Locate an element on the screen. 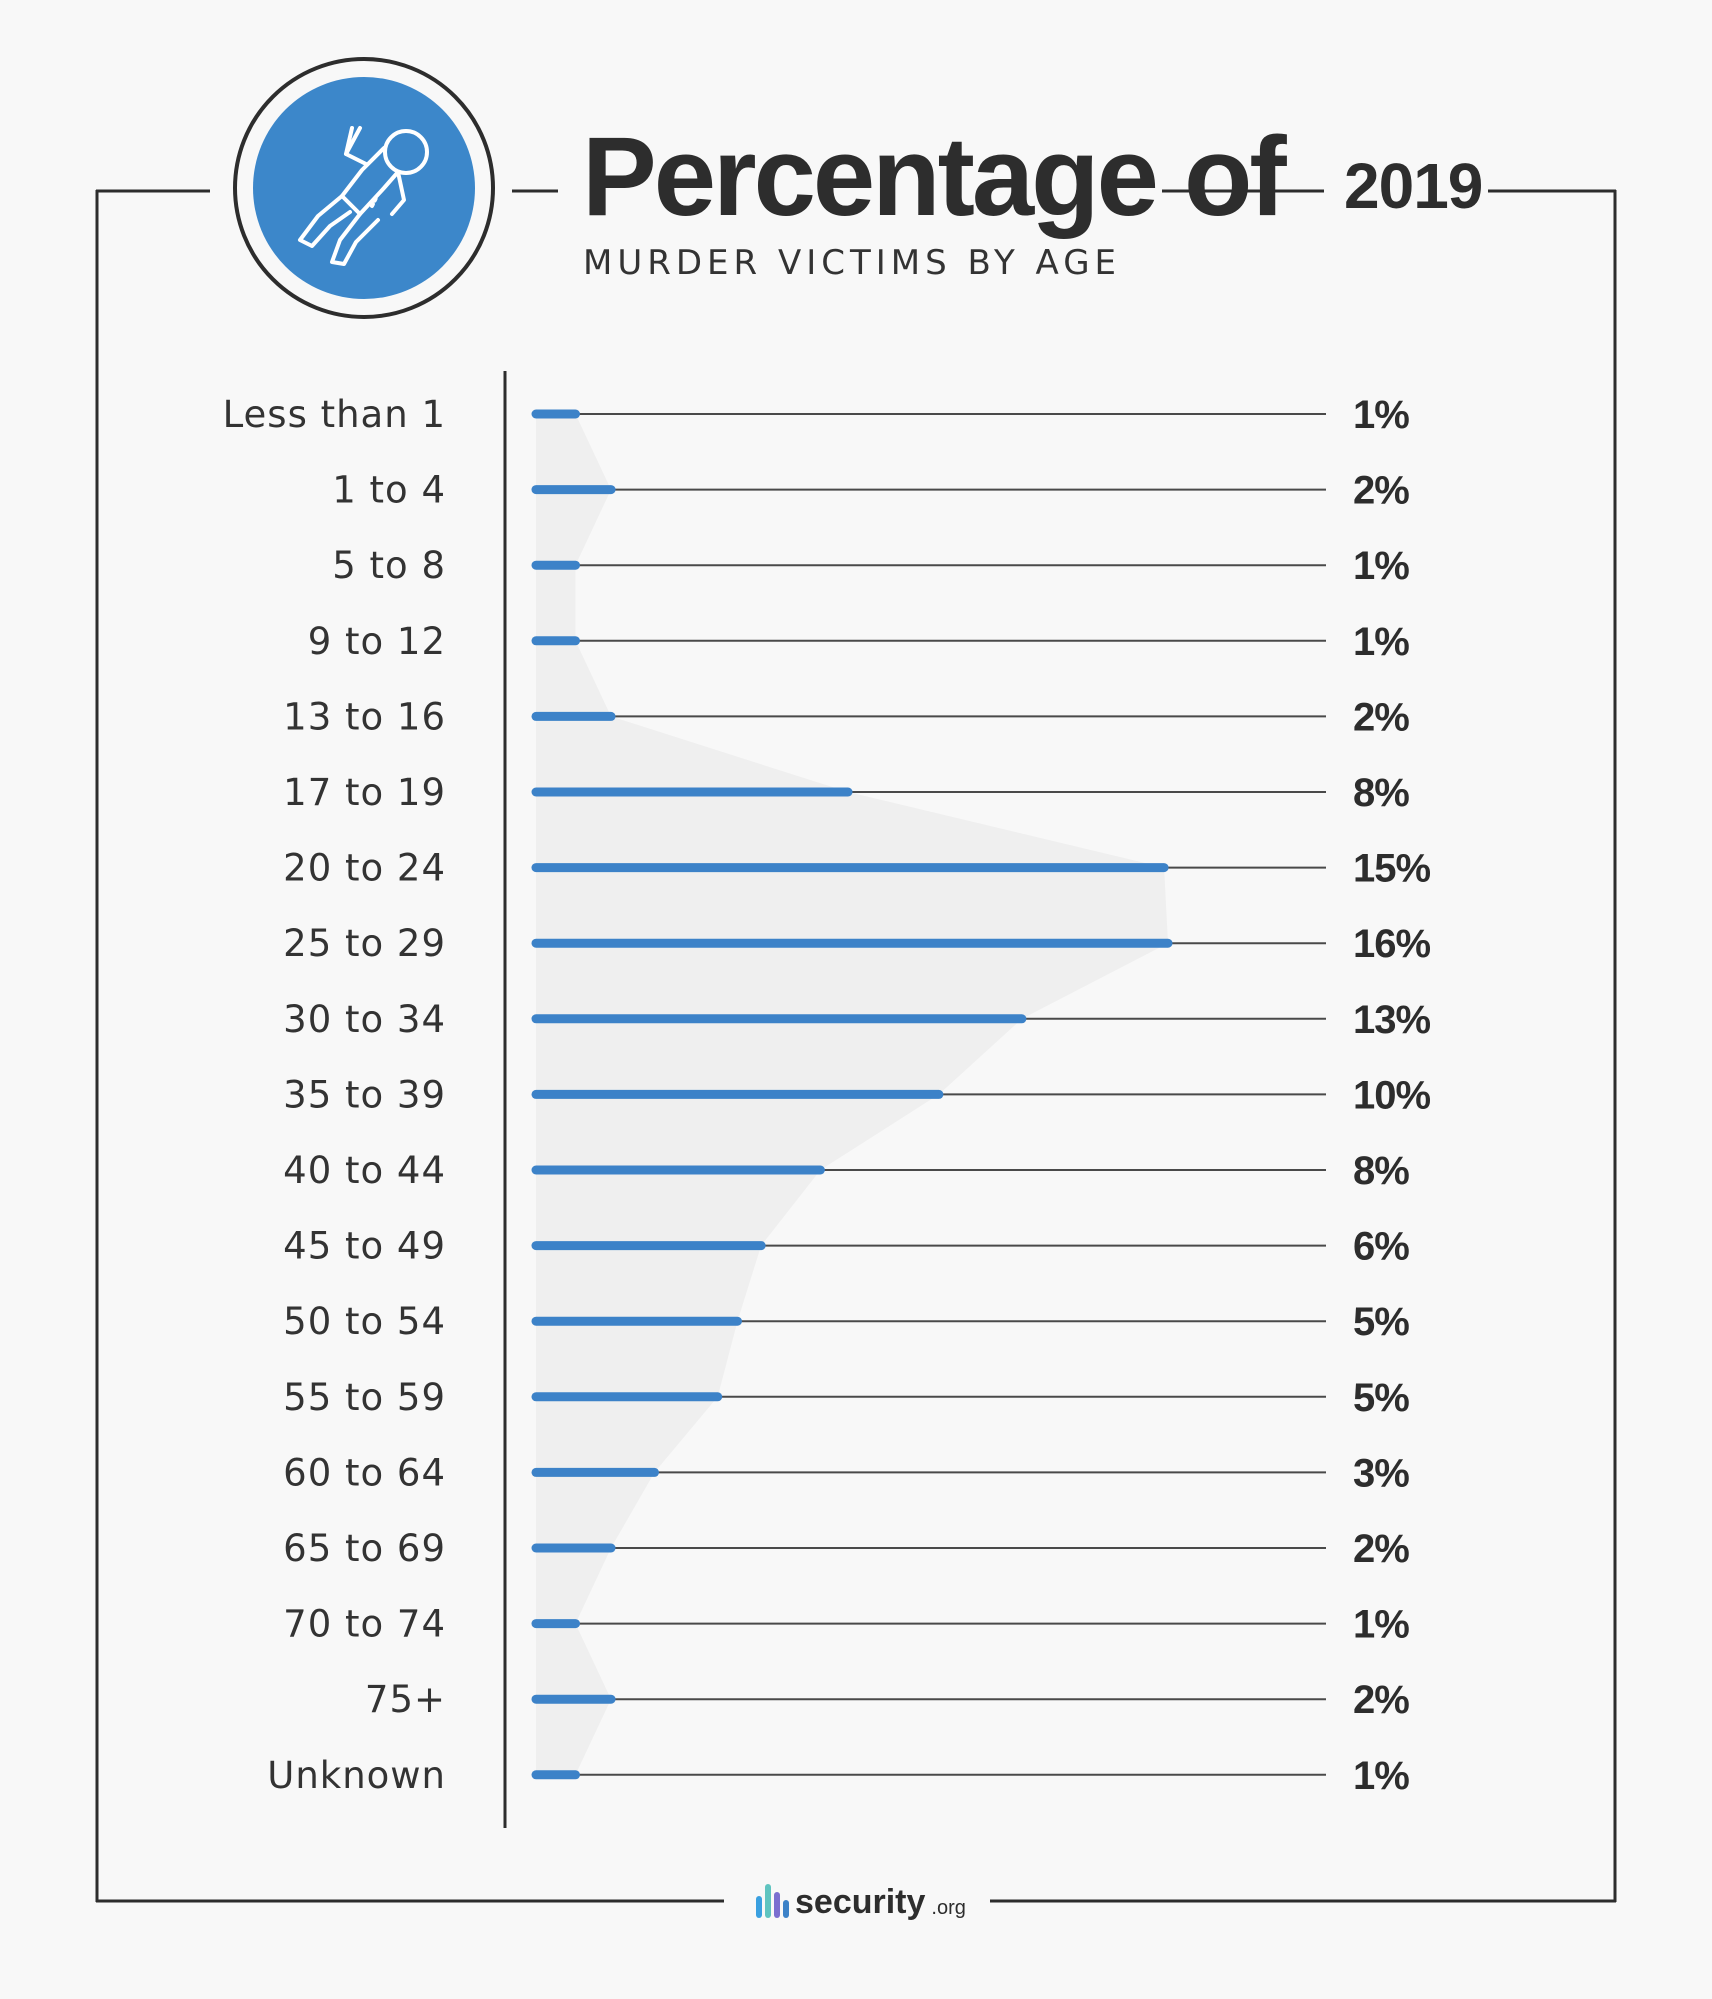 The height and width of the screenshot is (1999, 1712). fallen-person-icon is located at coordinates (364, 188).